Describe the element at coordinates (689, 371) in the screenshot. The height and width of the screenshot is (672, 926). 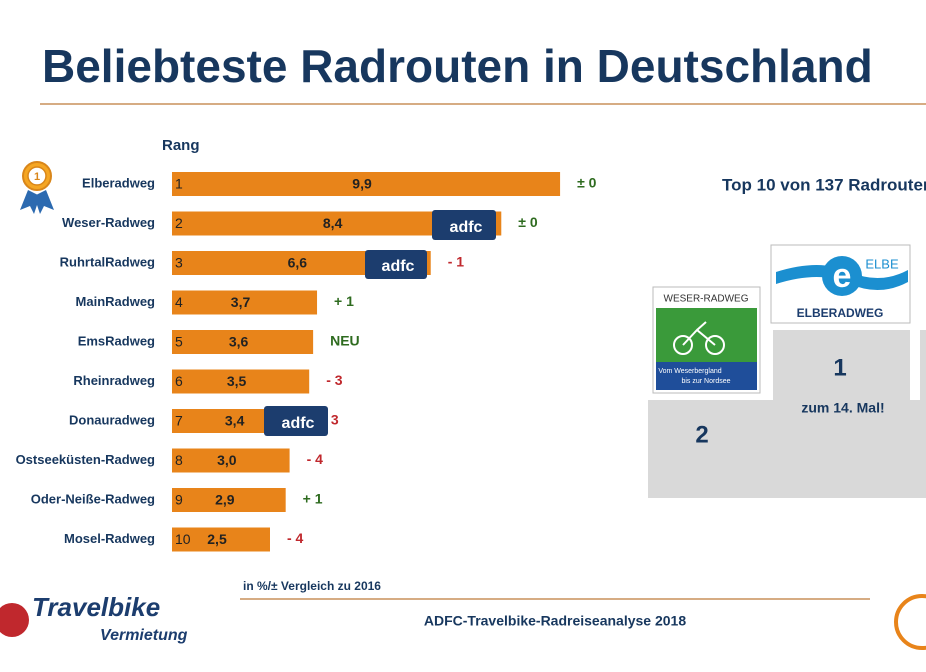
I see `weser-line: Vom Weserbergland` at that location.